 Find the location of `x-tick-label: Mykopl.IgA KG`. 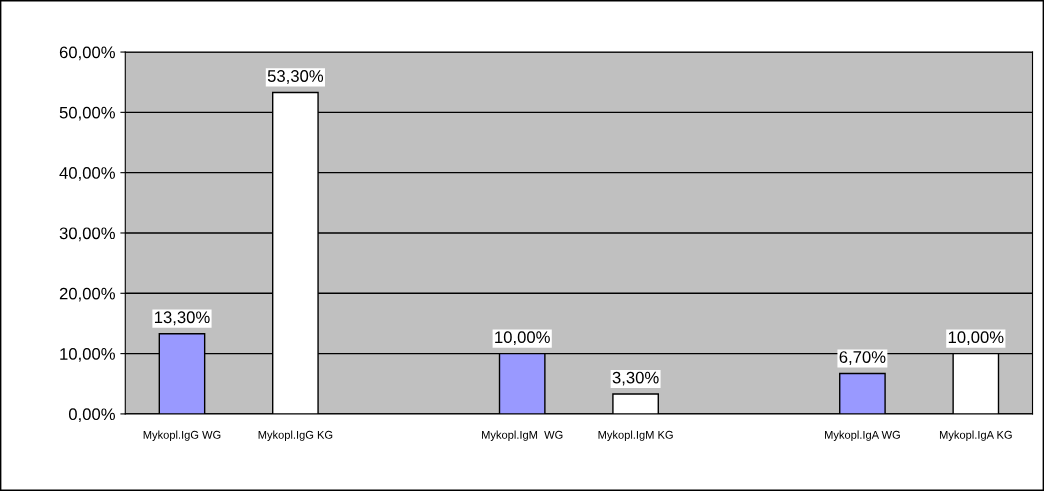

x-tick-label: Mykopl.IgA KG is located at coordinates (975, 435).